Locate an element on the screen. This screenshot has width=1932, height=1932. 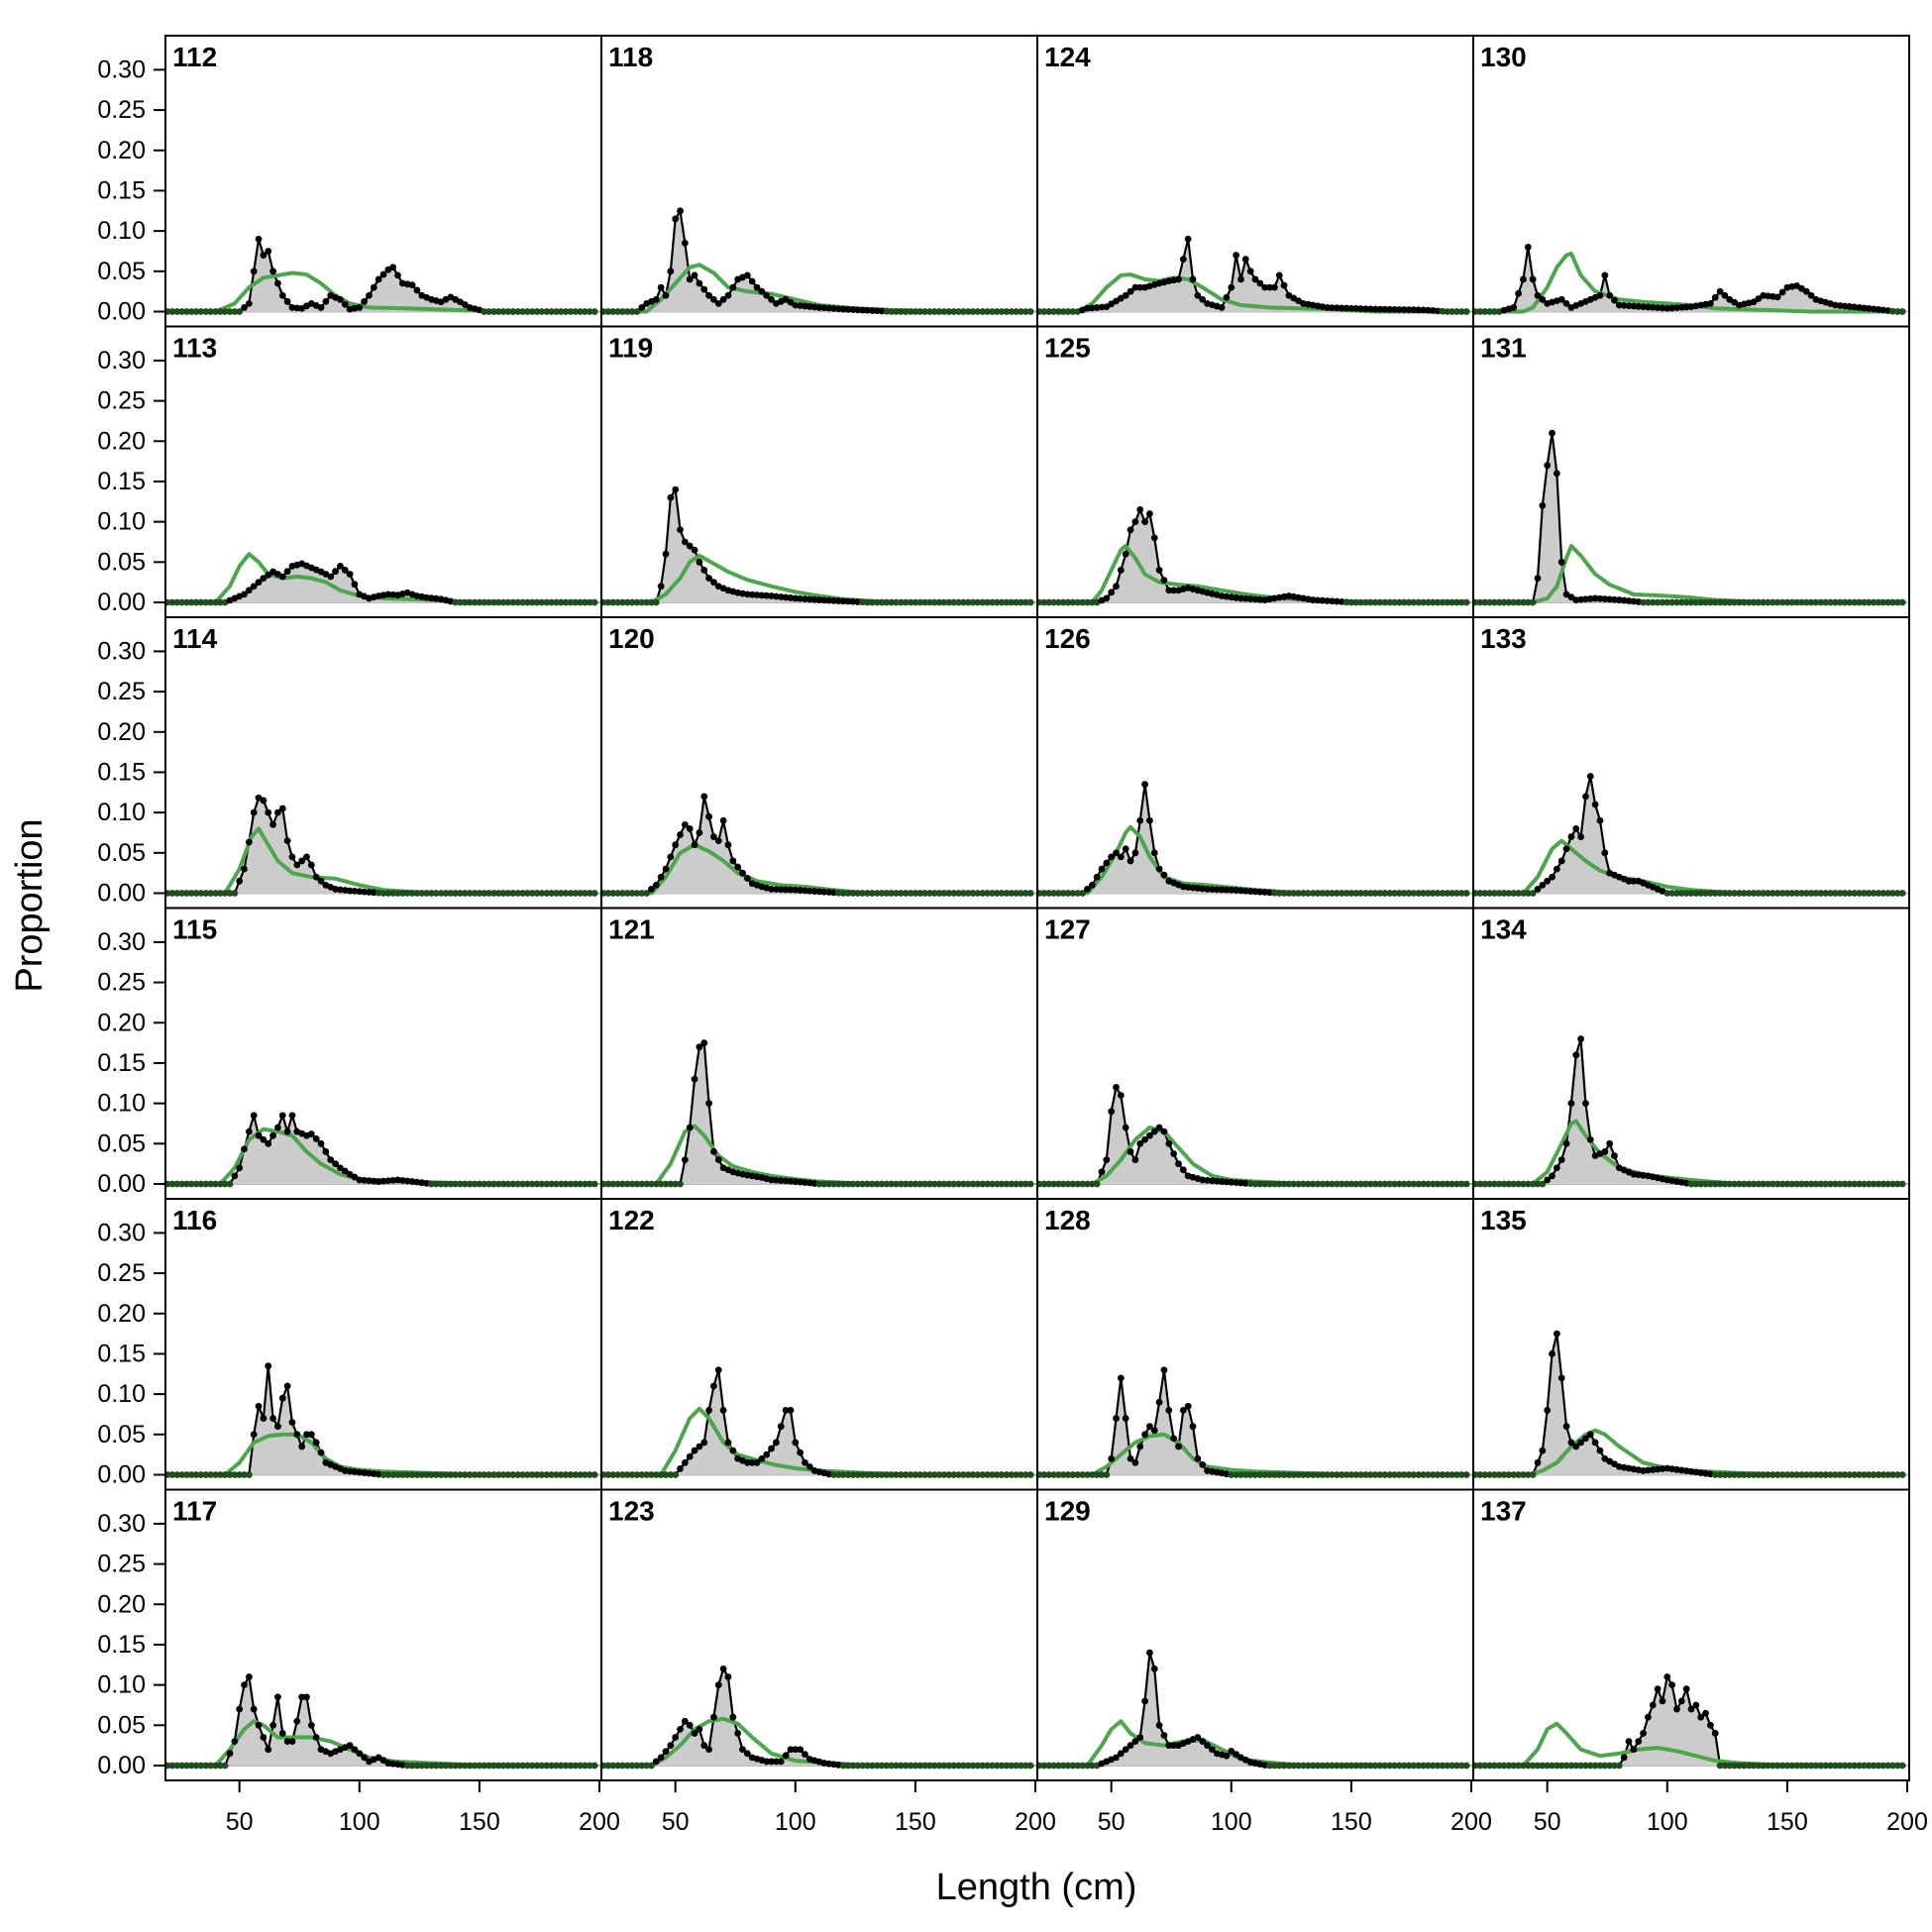
y-axis-row-3: 0.000.050.100.150.200.250.30 is located at coordinates (131, 772).